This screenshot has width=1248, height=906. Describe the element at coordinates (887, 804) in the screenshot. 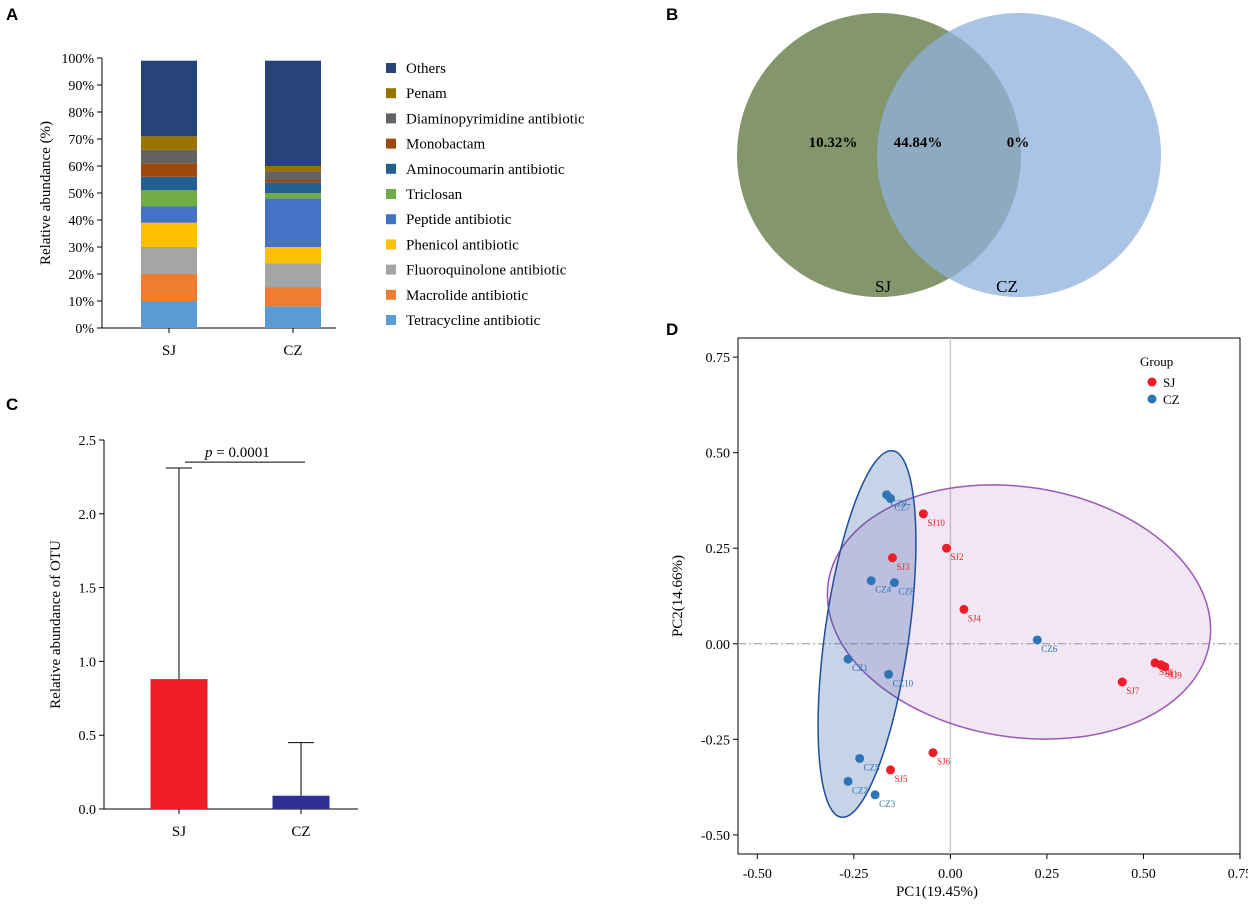

I see `point-label-cz3: CZ3` at that location.